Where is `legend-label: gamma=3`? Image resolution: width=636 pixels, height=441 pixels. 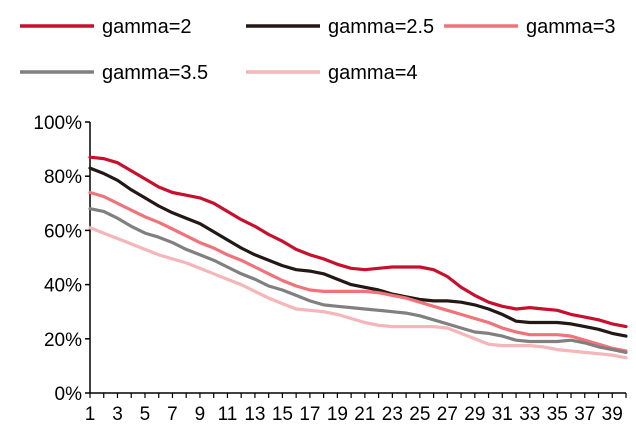 legend-label: gamma=3 is located at coordinates (571, 27).